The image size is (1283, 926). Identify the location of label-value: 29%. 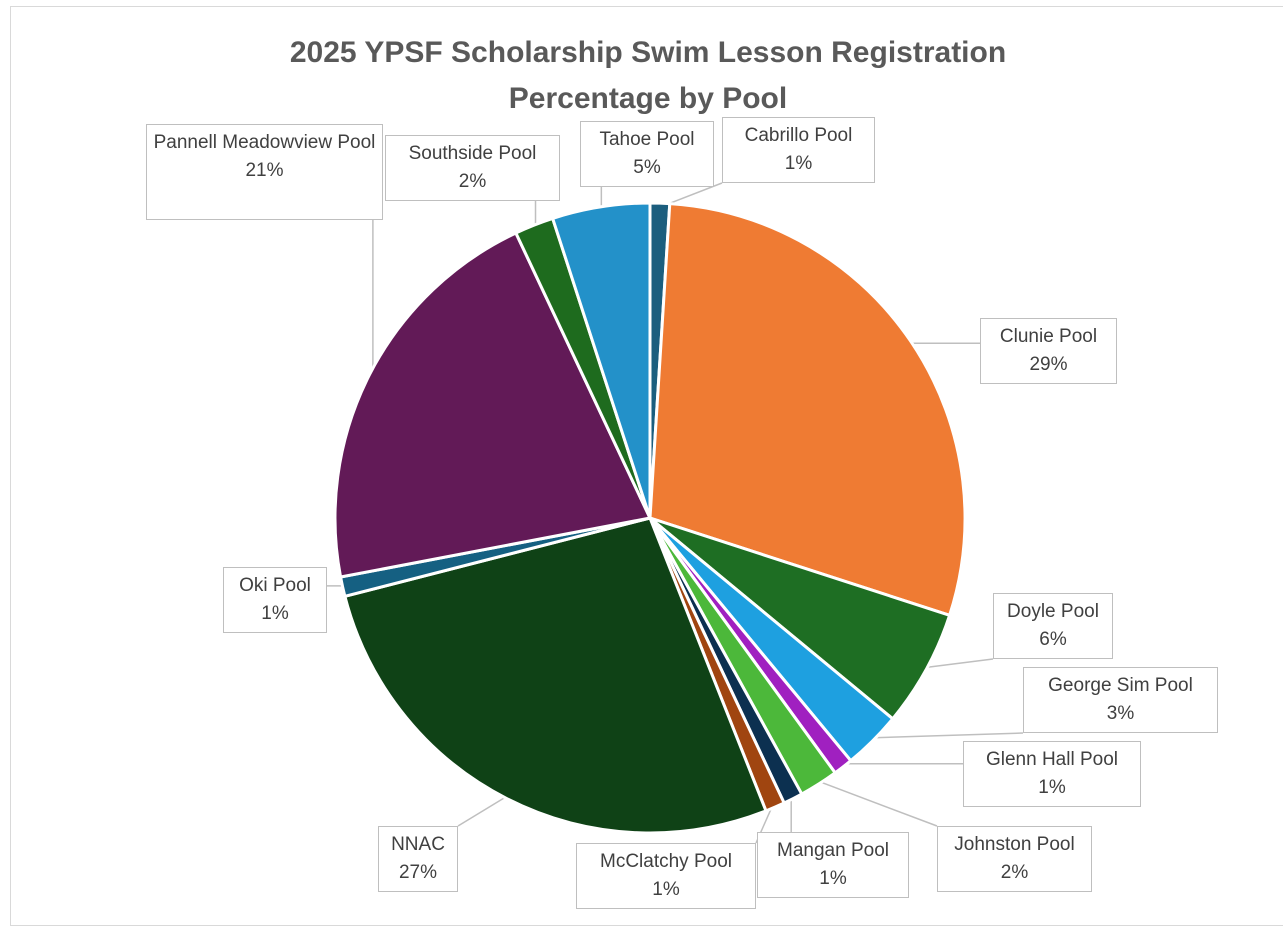
(1048, 364).